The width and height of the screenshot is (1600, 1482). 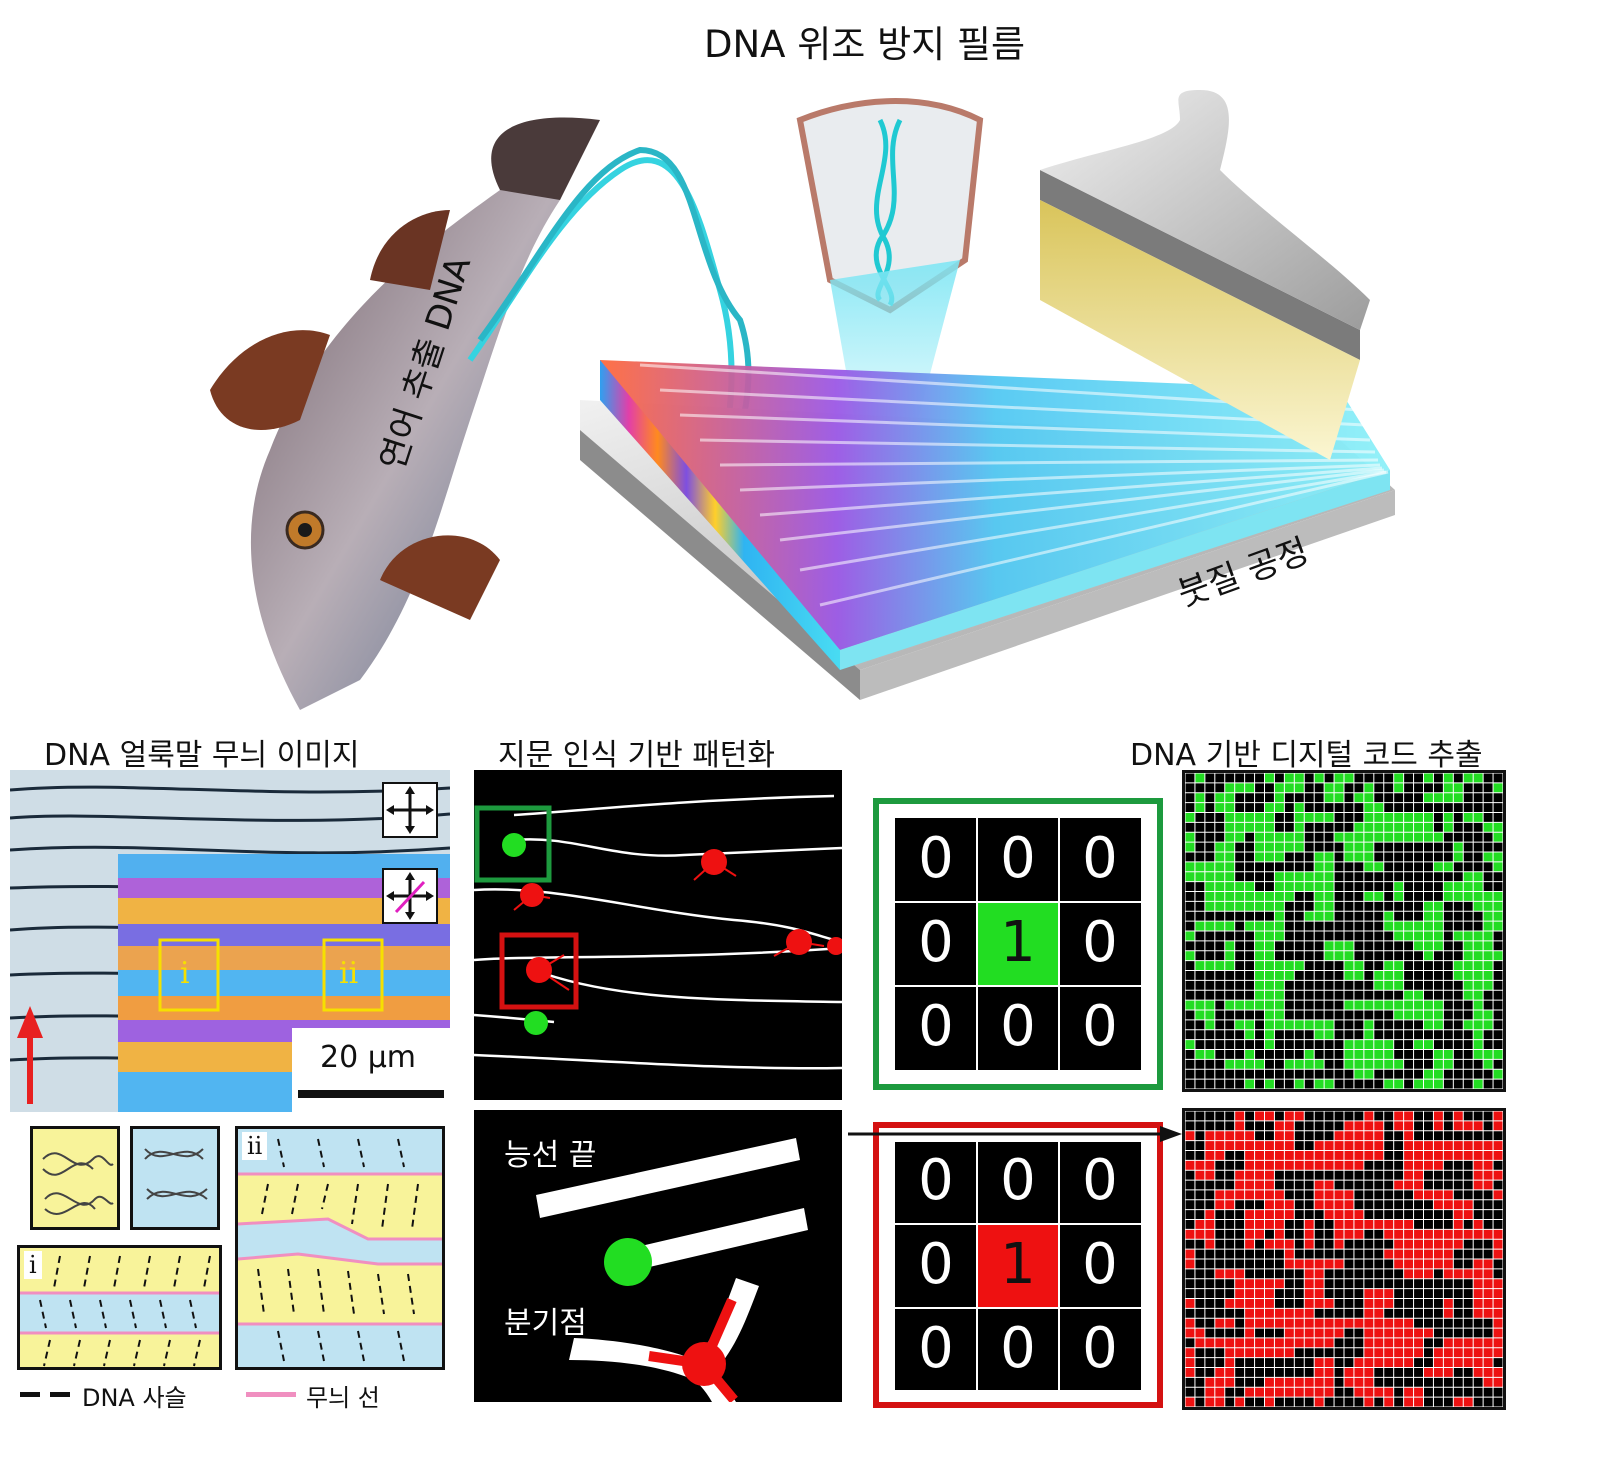 I want to click on arrow-right-icon, so click(x=1015, y=1134).